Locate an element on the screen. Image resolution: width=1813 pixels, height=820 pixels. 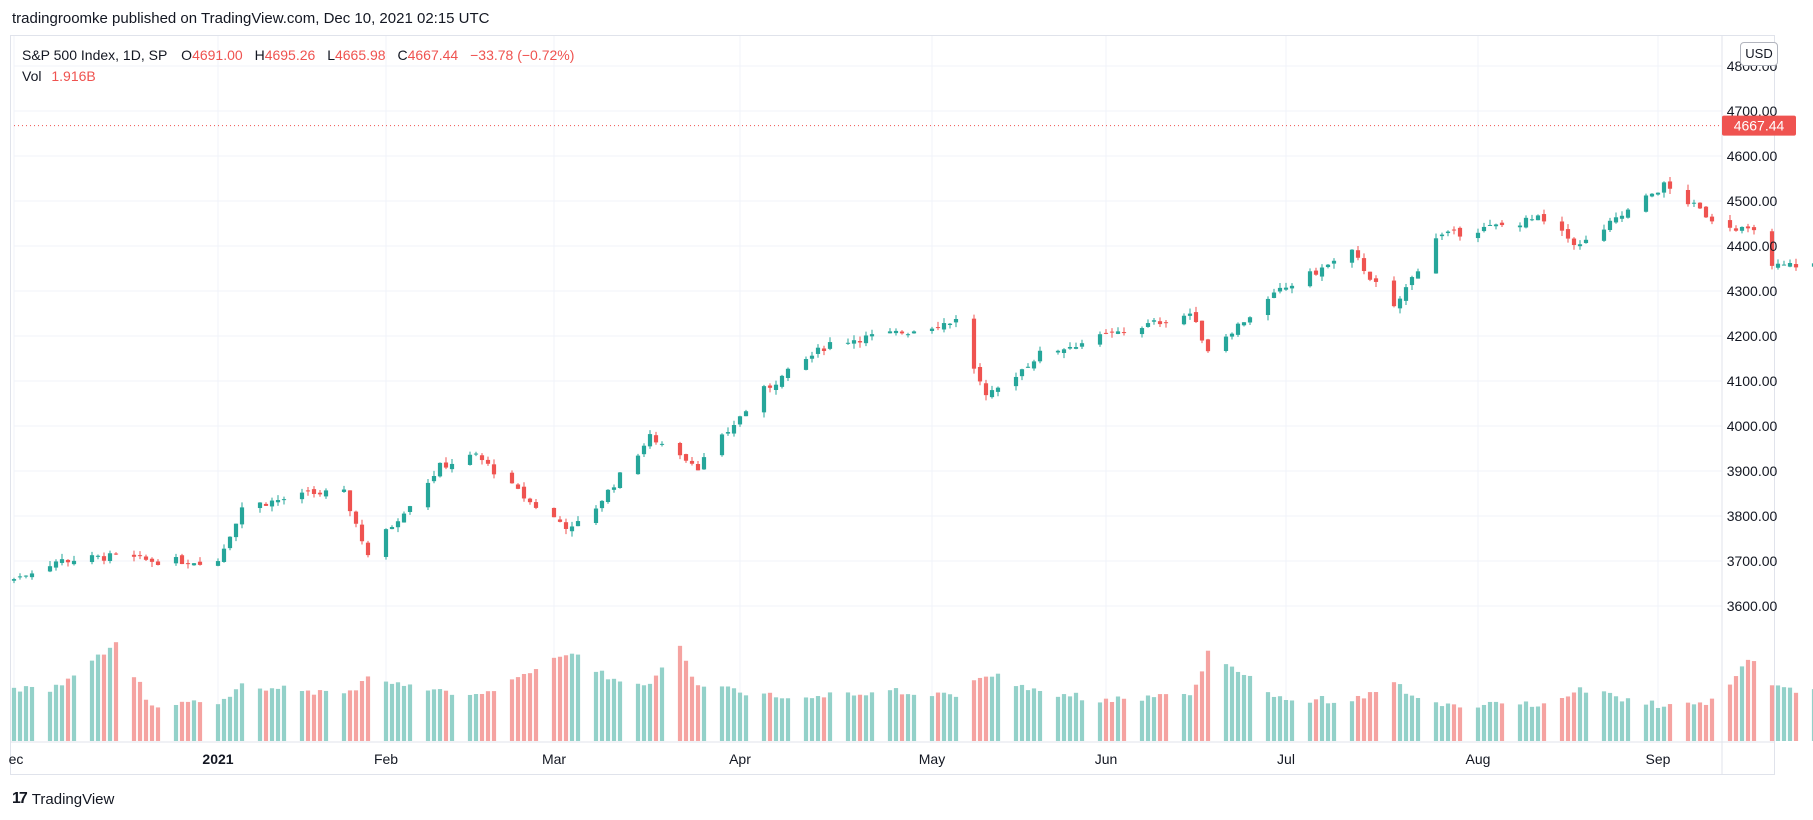
volume-key: Vol is located at coordinates (32, 76).